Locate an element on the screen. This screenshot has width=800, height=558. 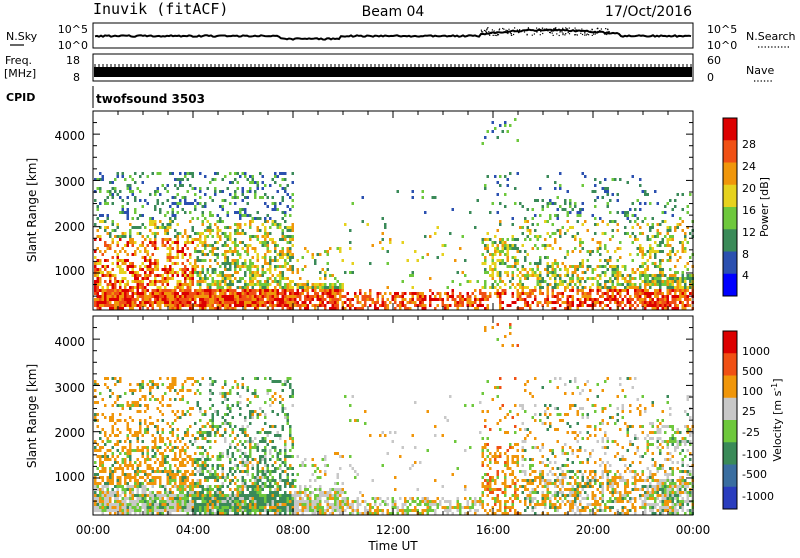
beam-title: Beam 04 is located at coordinates (393, 12).